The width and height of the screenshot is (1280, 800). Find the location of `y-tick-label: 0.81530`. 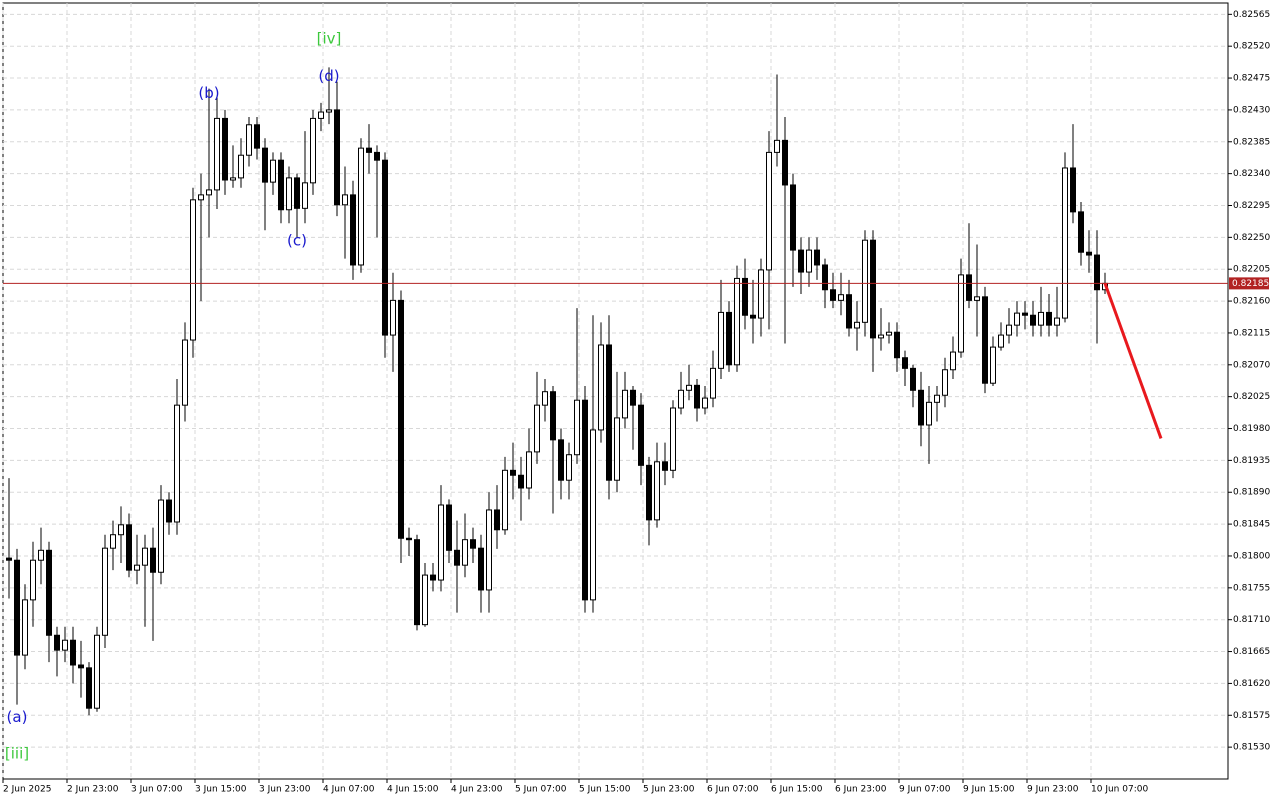

y-tick-label: 0.81530 is located at coordinates (1251, 748).